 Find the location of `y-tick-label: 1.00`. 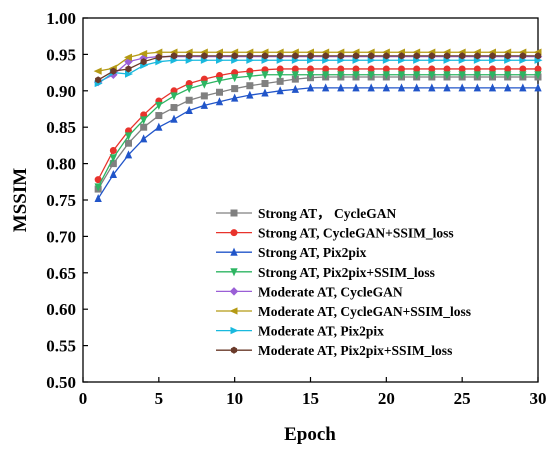

y-tick-label: 1.00 is located at coordinates (61, 18).